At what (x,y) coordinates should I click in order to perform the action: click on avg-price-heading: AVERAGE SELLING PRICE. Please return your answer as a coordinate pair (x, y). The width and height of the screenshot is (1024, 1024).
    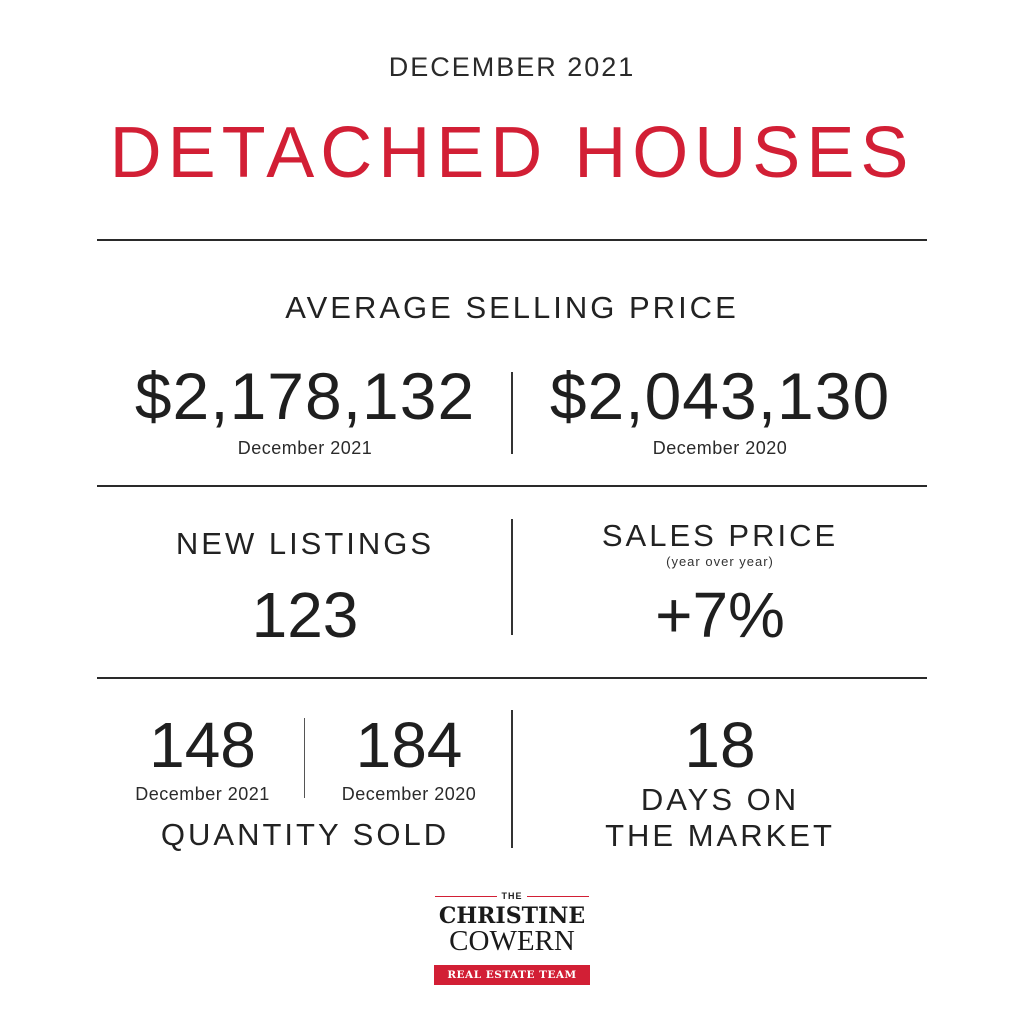
    Looking at the image, I should click on (512, 307).